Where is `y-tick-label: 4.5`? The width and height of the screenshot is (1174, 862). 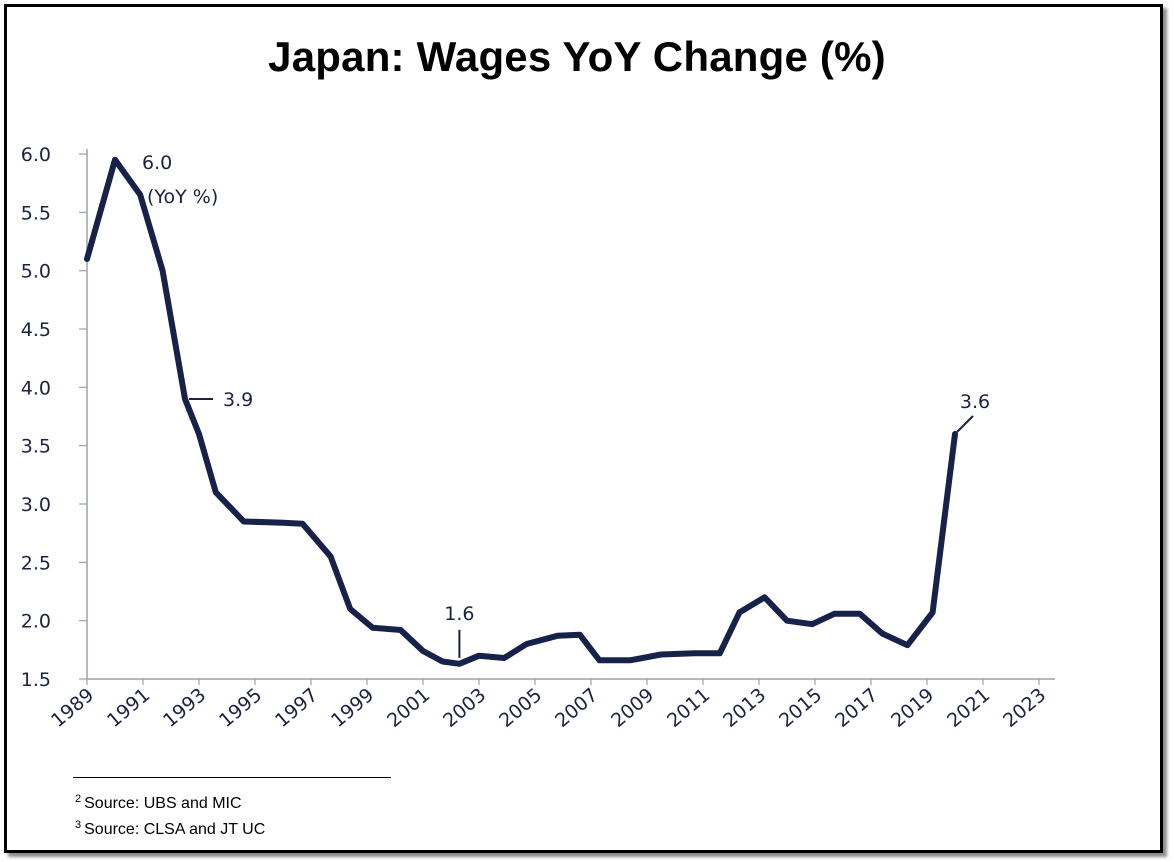
y-tick-label: 4.5 is located at coordinates (36, 330).